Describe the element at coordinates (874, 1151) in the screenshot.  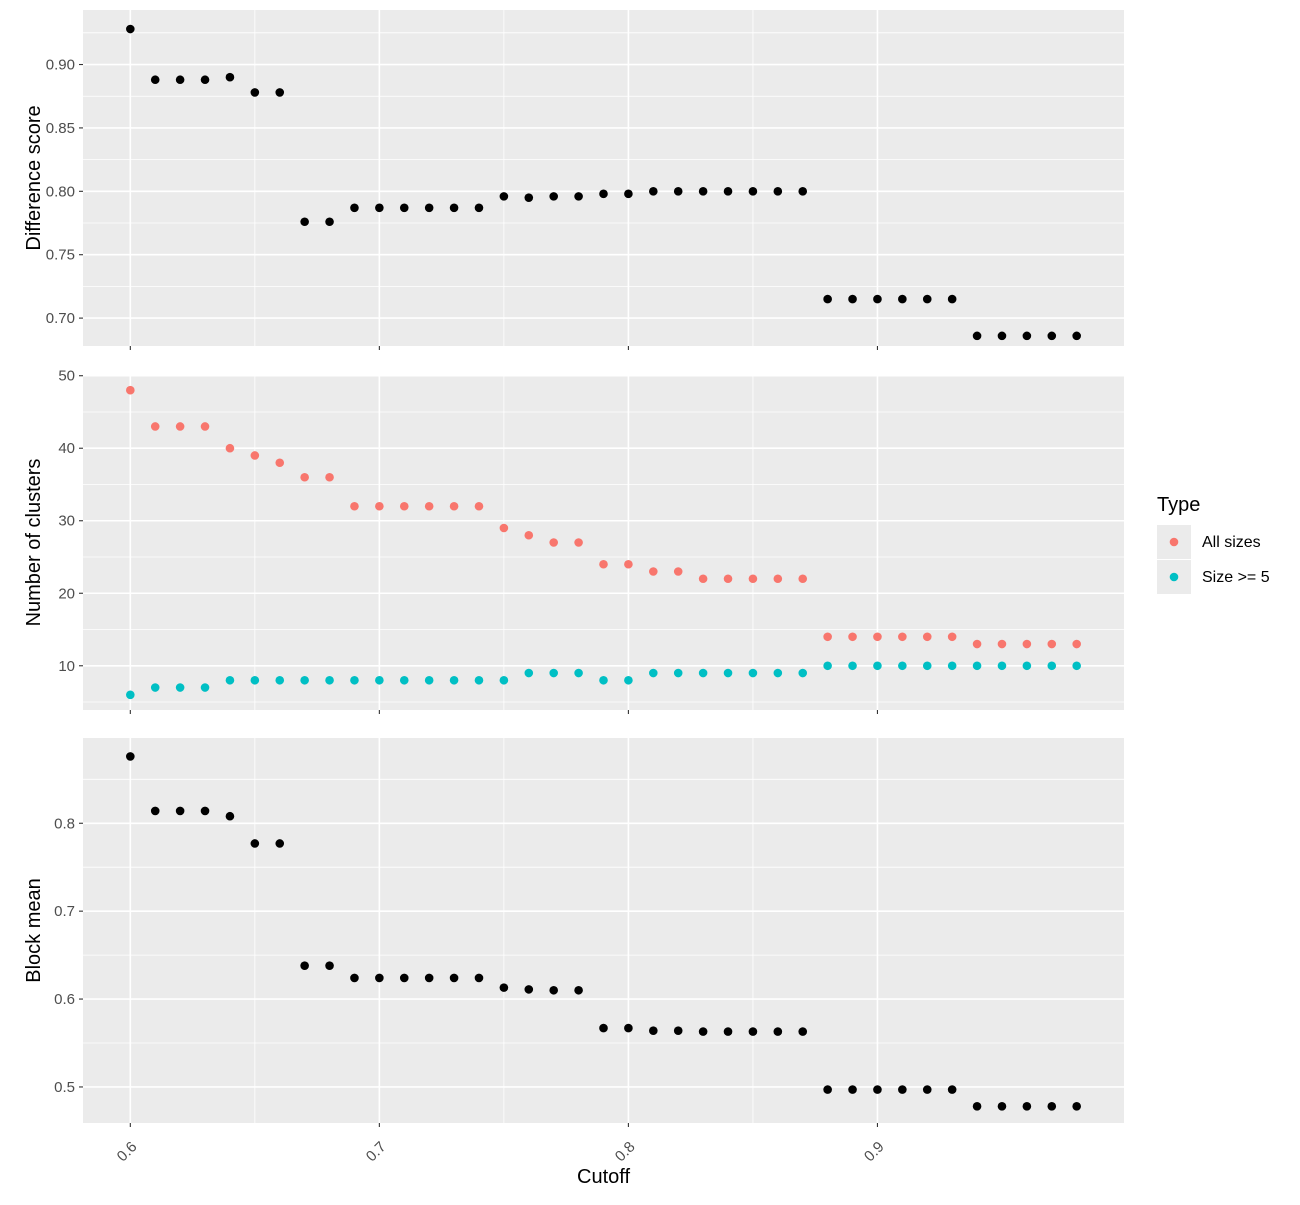
I see `x-tick-label: 0.9` at that location.